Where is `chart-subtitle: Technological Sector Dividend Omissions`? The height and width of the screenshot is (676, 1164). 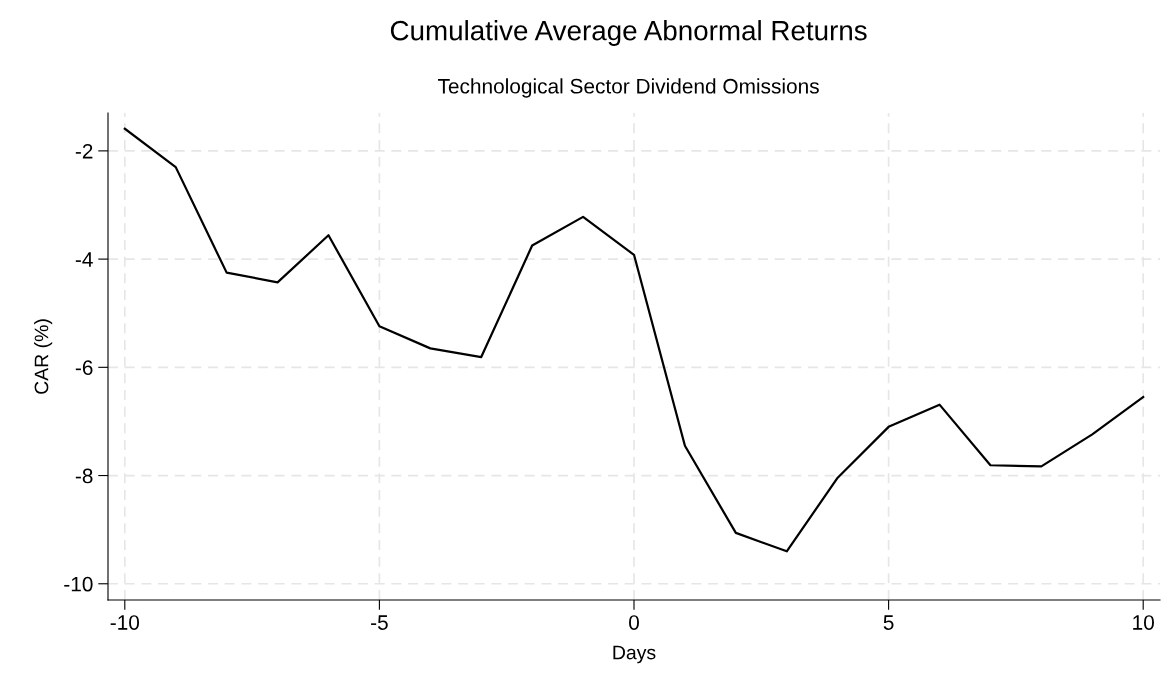
chart-subtitle: Technological Sector Dividend Omissions is located at coordinates (628, 88).